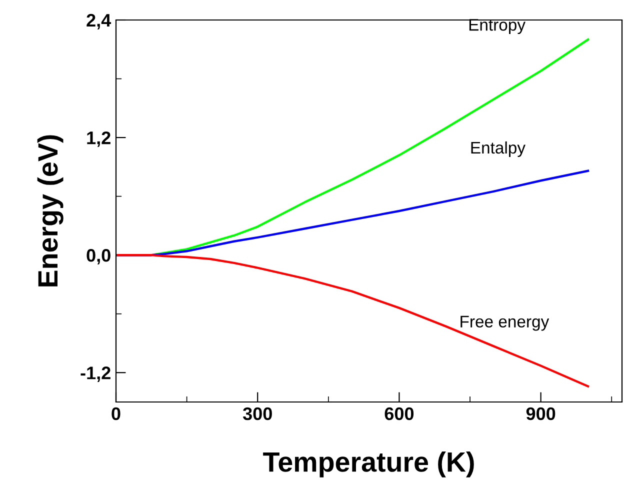  Describe the element at coordinates (368, 464) in the screenshot. I see `x-axis-title: Temperature (K)` at that location.